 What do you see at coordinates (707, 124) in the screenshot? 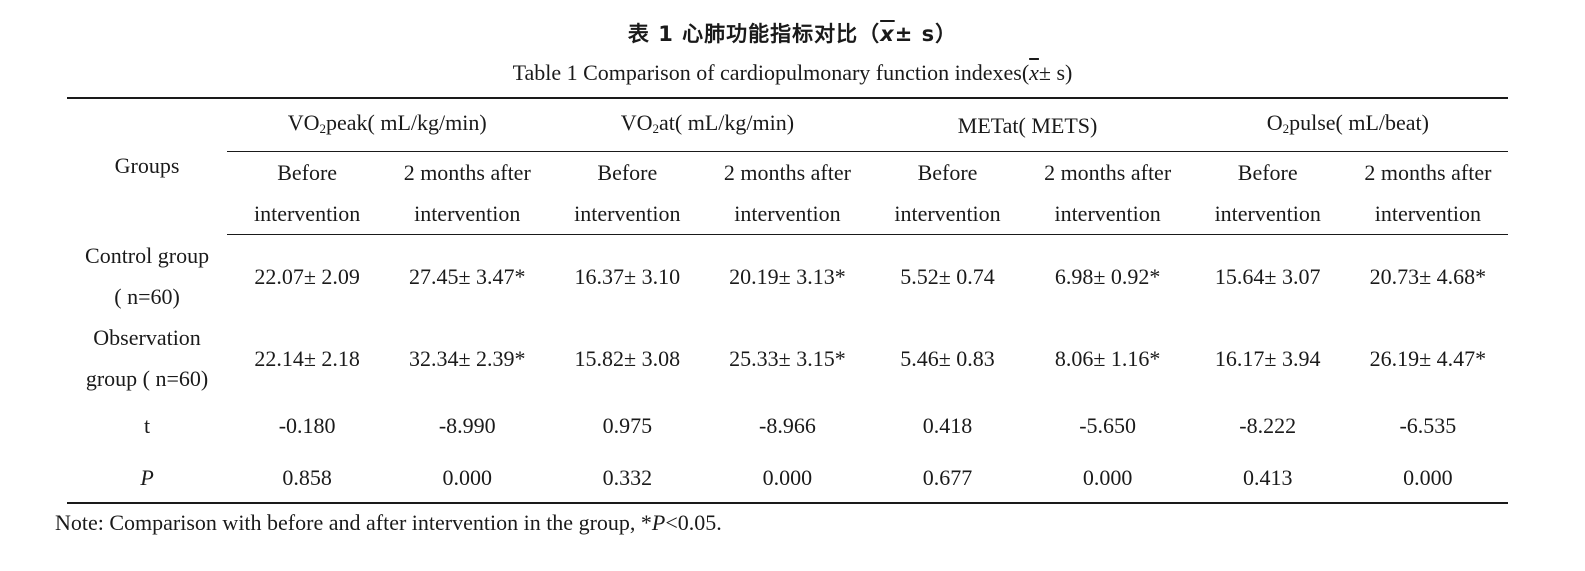
I see `metric-header-vo2at: VO2at( mL/kg/min)` at bounding box center [707, 124].